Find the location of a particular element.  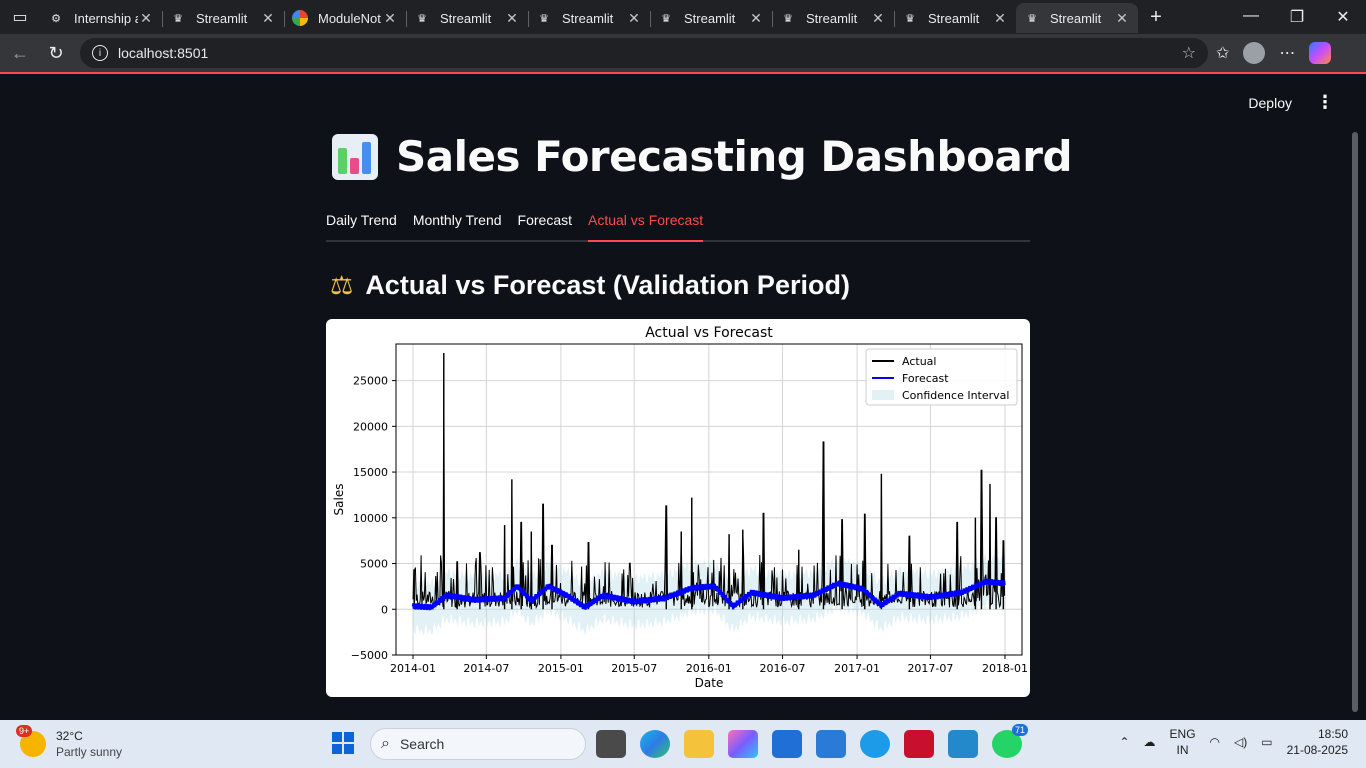

volume-icon: ◁) is located at coordinates (1241, 742).